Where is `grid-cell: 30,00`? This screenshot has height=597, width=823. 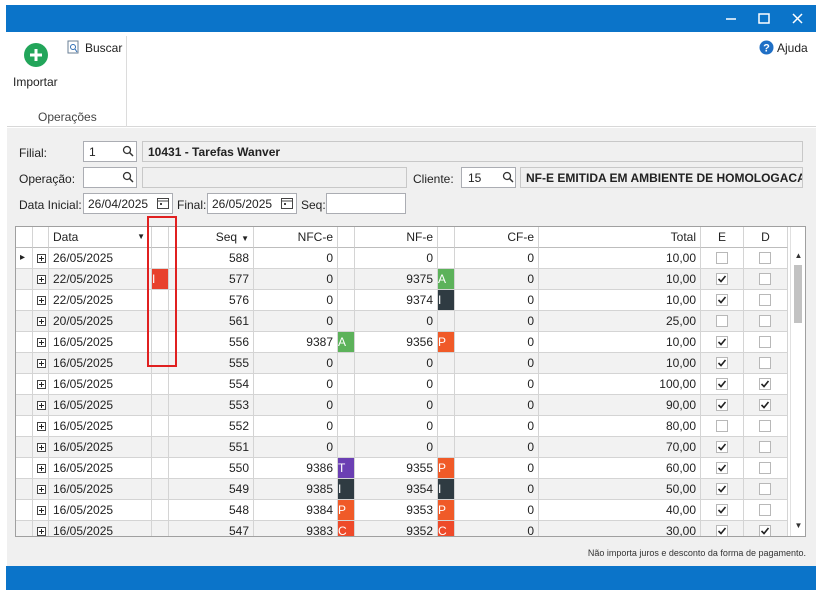
grid-cell: 30,00 is located at coordinates (620, 528).